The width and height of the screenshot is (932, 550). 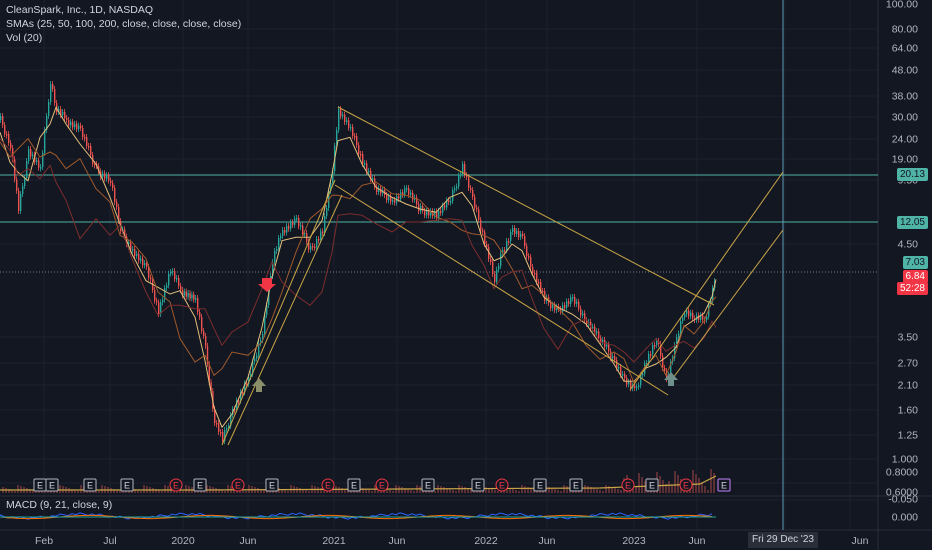 What do you see at coordinates (912, 222) in the screenshot?
I see `price-tag-12-05: 12.05` at bounding box center [912, 222].